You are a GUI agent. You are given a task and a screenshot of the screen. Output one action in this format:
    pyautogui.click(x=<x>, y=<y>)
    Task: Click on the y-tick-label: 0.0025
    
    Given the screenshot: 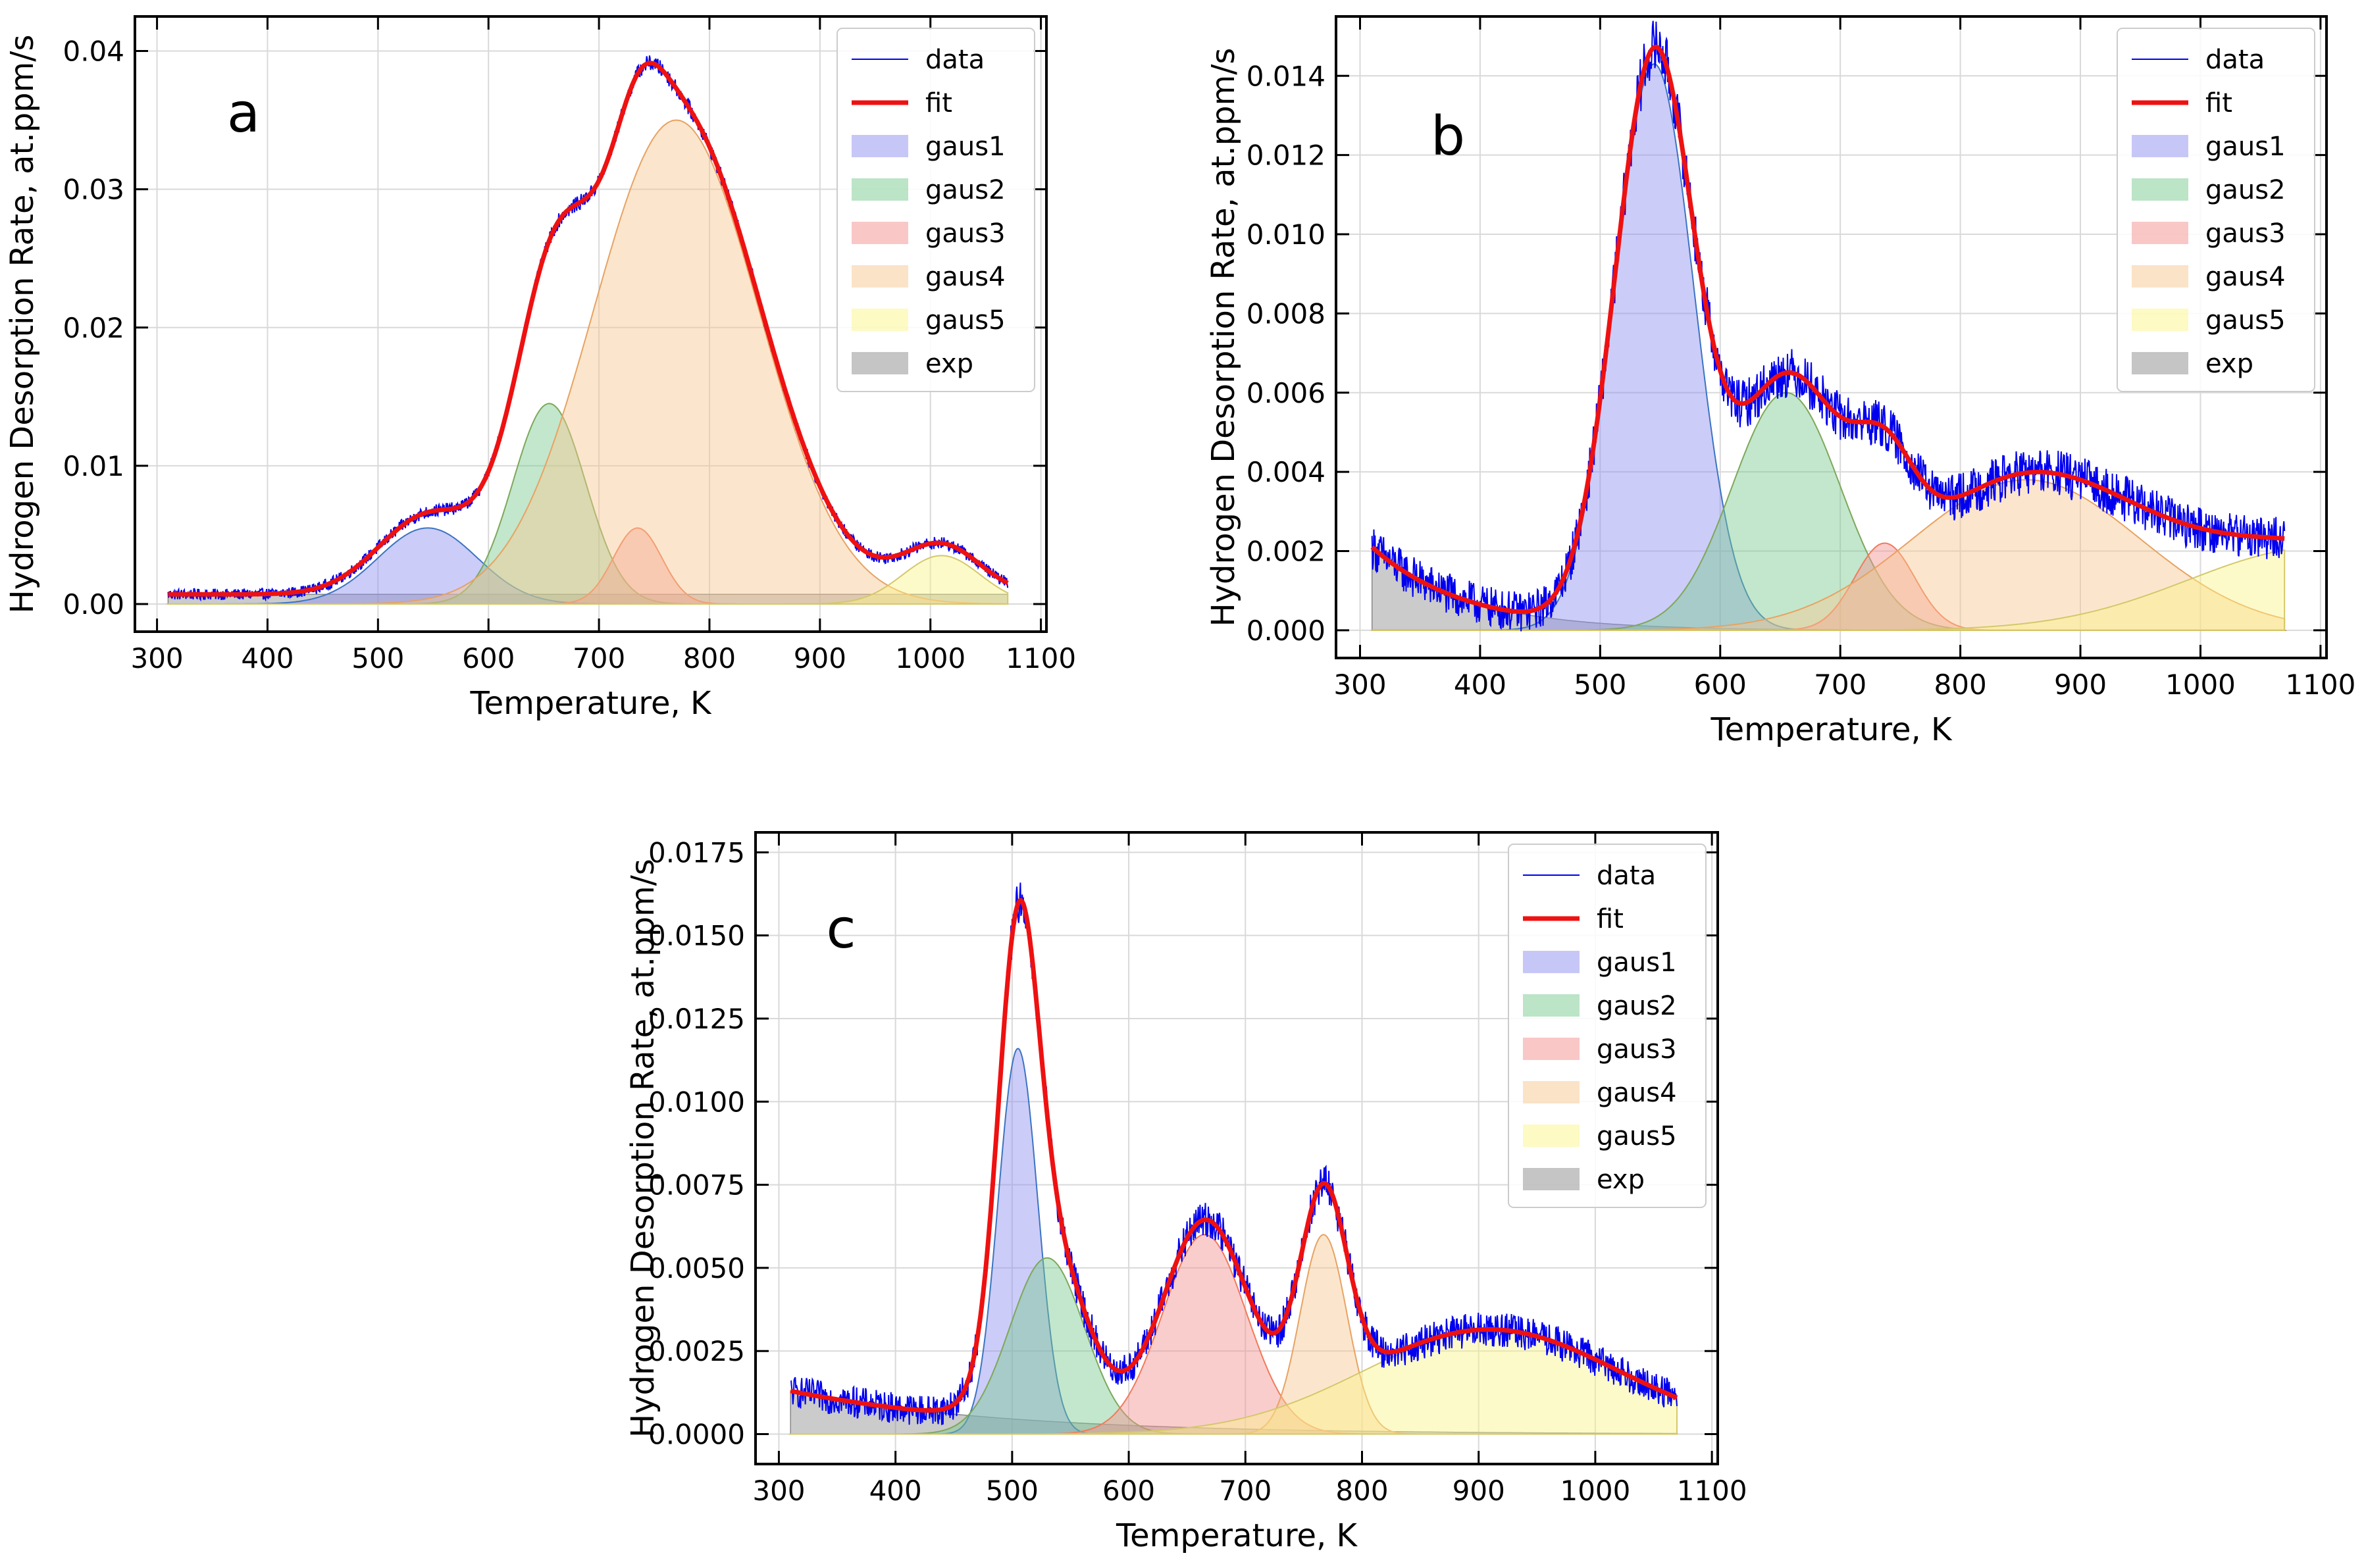 What is the action you would take?
    pyautogui.click(x=696, y=1351)
    